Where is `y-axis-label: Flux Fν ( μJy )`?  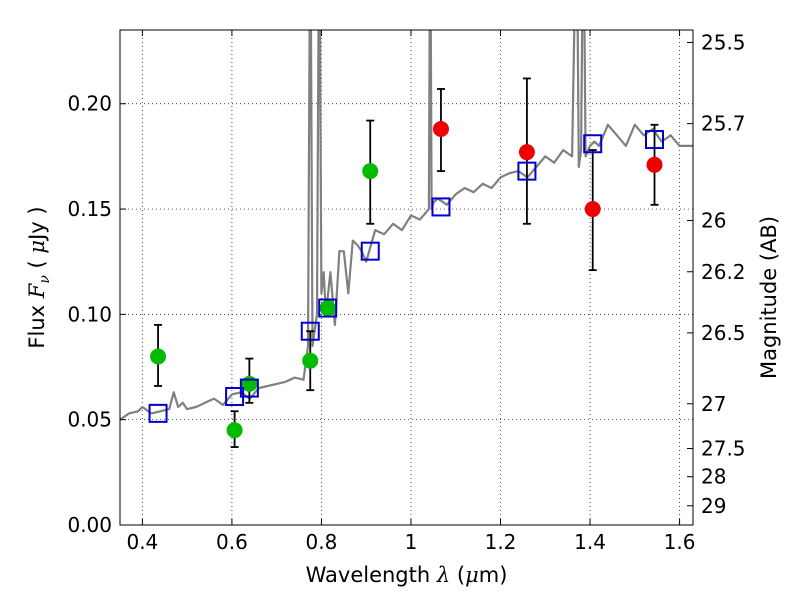 y-axis-label: Flux Fν ( μJy ) is located at coordinates (39, 277).